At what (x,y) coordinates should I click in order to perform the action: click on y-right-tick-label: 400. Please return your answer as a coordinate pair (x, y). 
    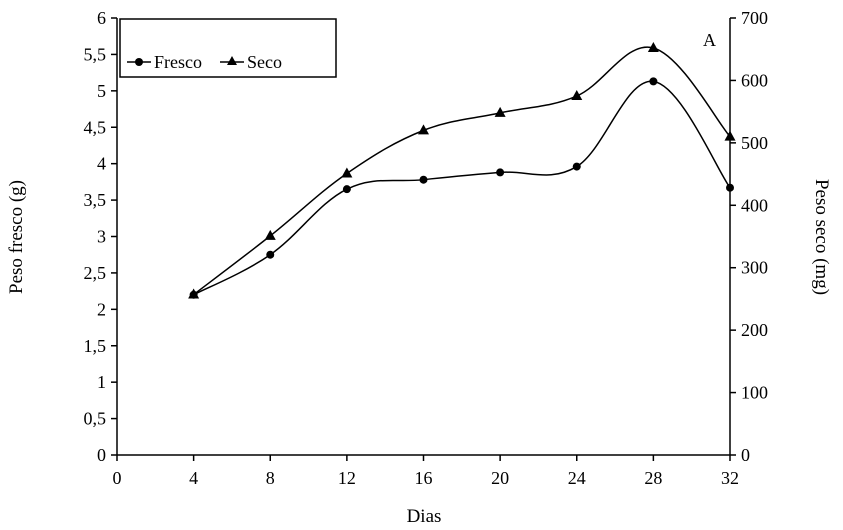
    Looking at the image, I should click on (754, 205).